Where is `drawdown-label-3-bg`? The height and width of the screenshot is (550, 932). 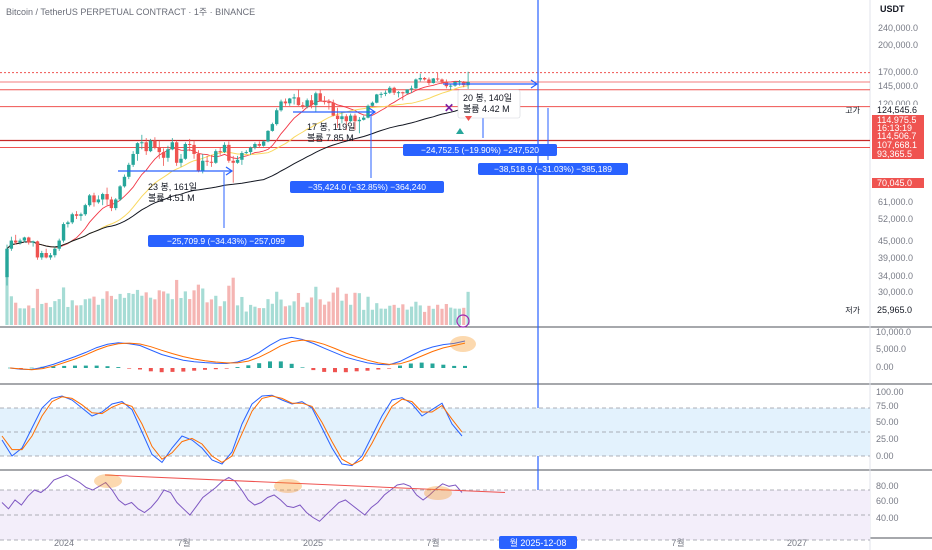
drawdown-label-3-bg is located at coordinates (480, 150).